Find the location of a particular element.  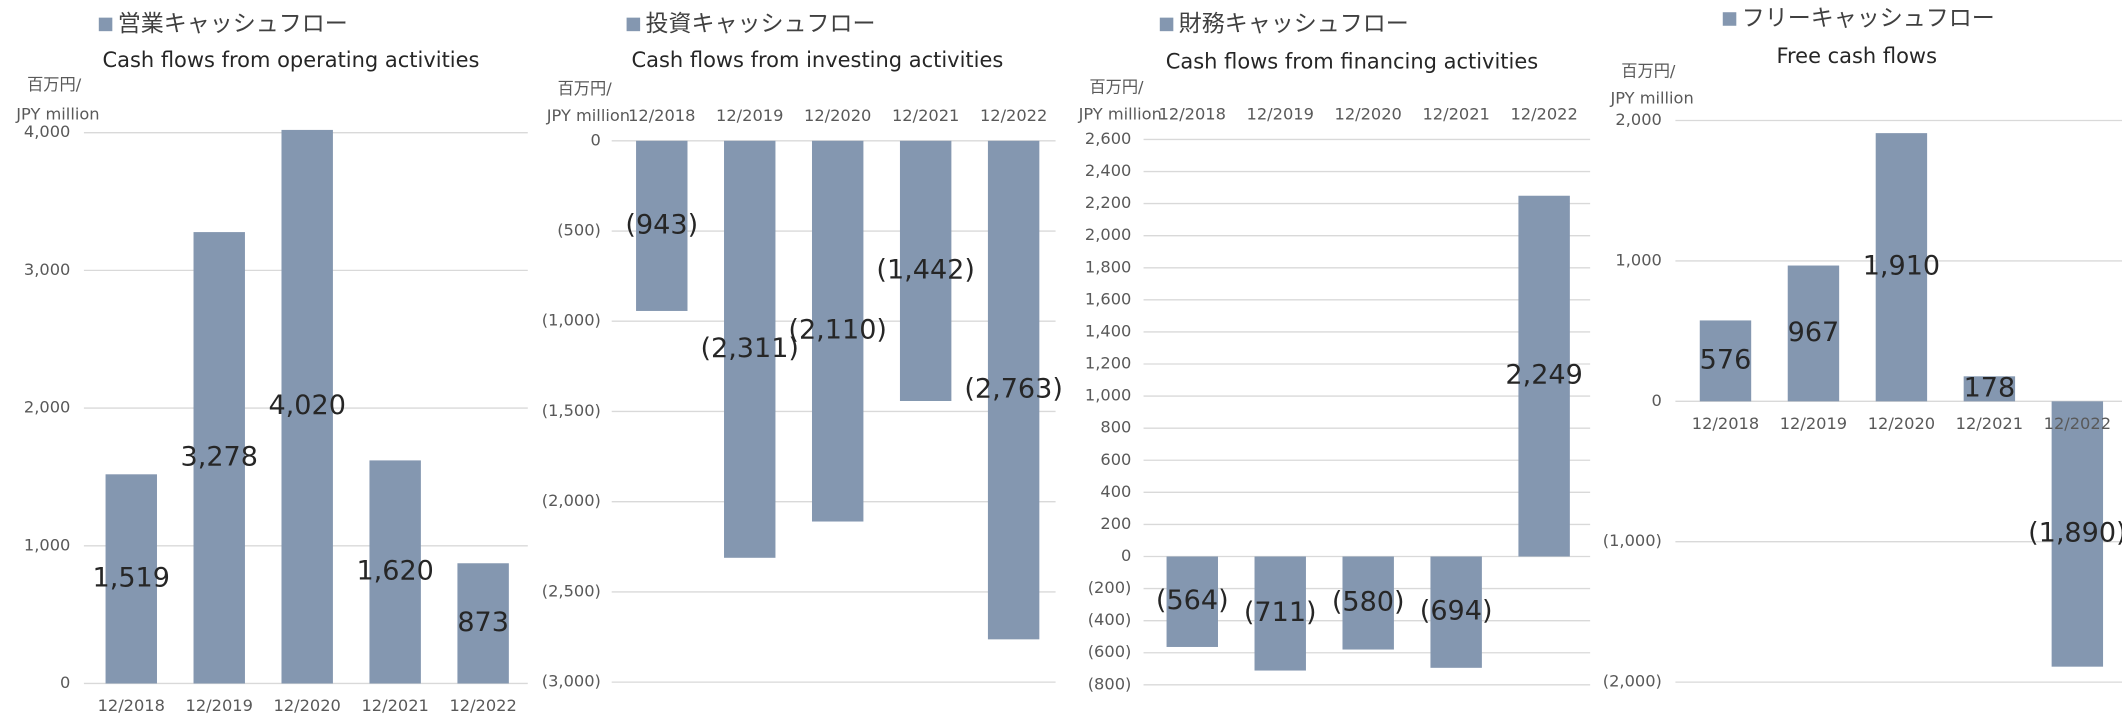

data-label: (2,110) is located at coordinates (837, 330).